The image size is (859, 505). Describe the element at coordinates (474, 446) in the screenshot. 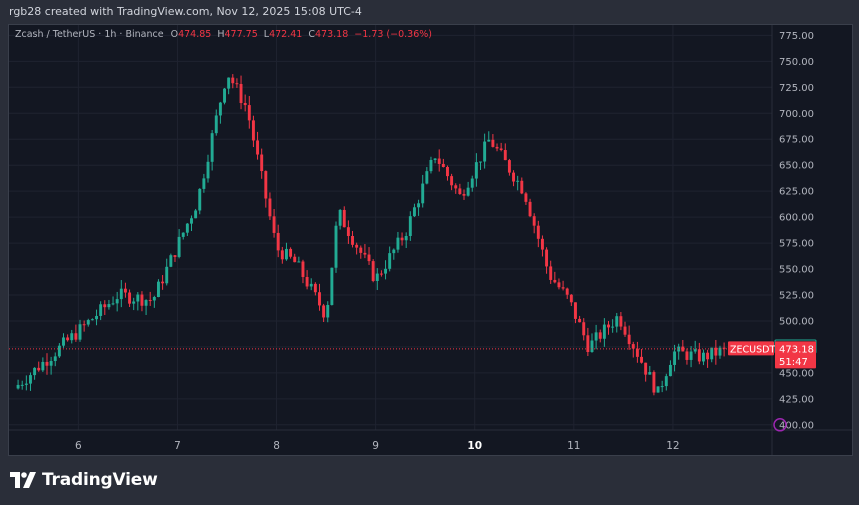

I see `time-axis-label: 10` at that location.